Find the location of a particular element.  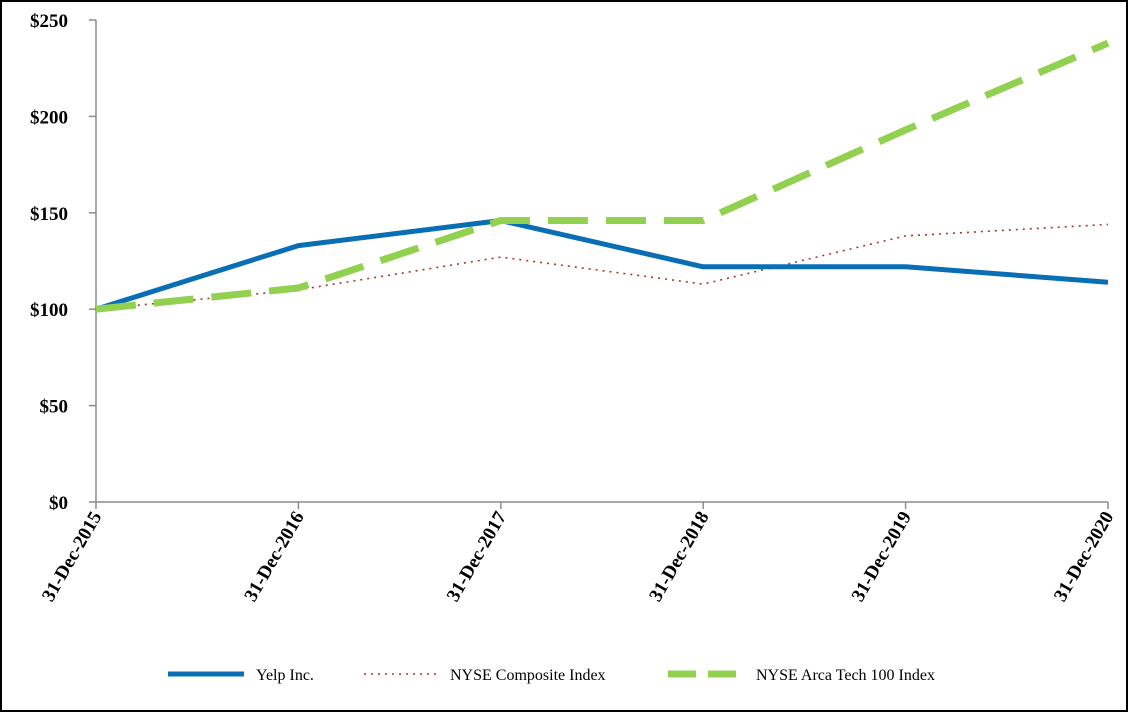

series-line-yelp-inc is located at coordinates (602, 265).